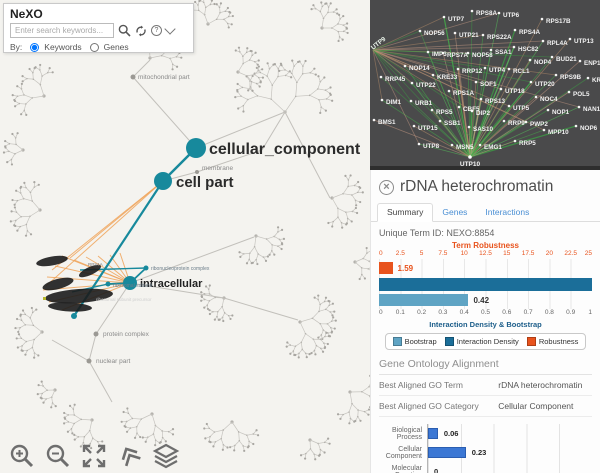 The width and height of the screenshot is (600, 473). Describe the element at coordinates (483, 113) in the screenshot. I see `gene-label: DIP2` at that location.